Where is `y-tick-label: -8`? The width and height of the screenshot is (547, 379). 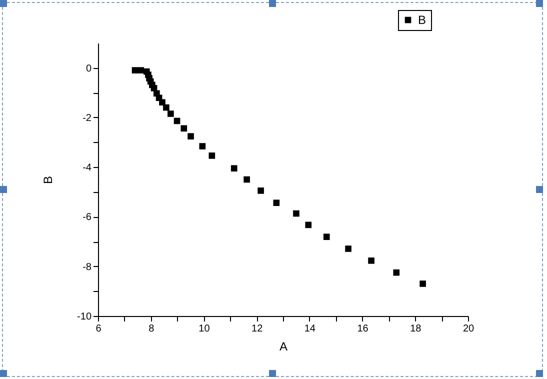 y-tick-label: -8 is located at coordinates (87, 267).